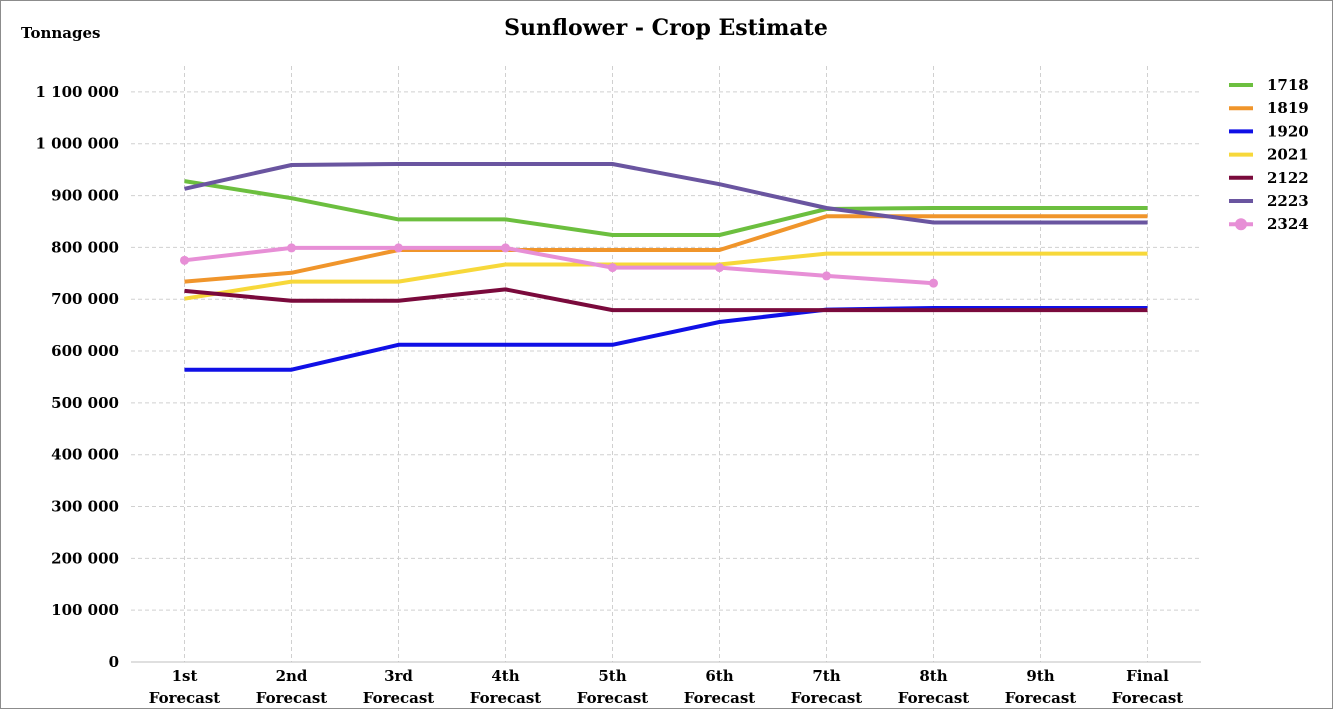 The width and height of the screenshot is (1333, 709). I want to click on legend-label: 1718, so click(1288, 85).